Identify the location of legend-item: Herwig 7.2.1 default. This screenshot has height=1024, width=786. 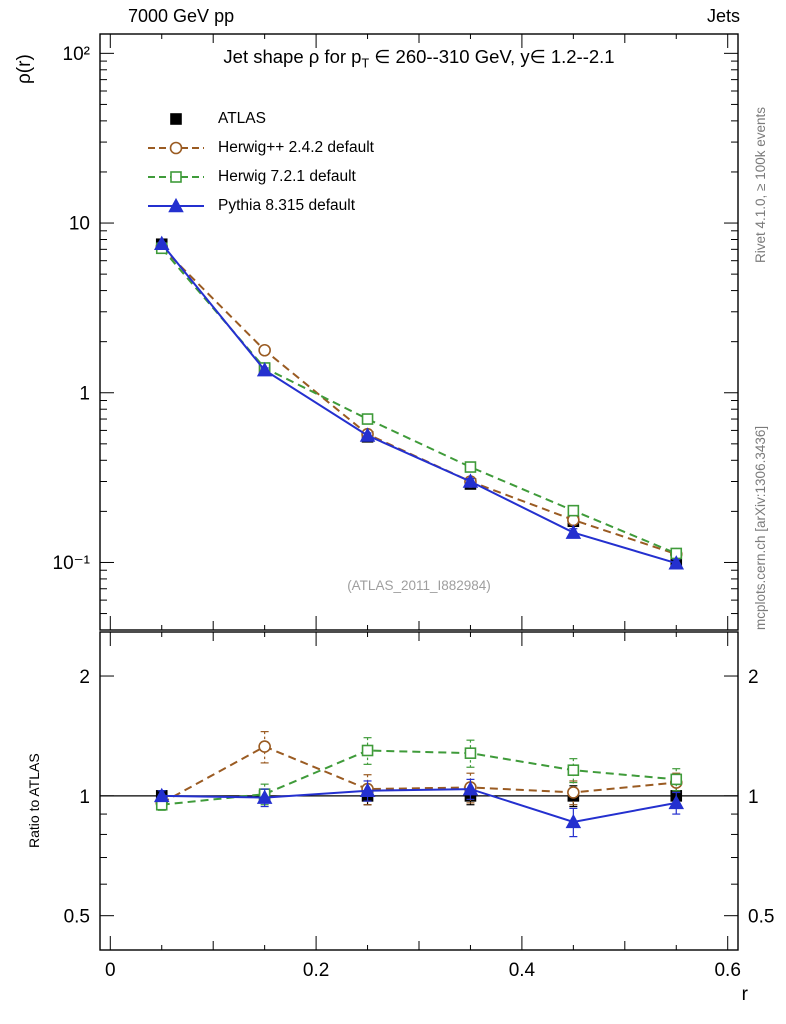
(260, 176).